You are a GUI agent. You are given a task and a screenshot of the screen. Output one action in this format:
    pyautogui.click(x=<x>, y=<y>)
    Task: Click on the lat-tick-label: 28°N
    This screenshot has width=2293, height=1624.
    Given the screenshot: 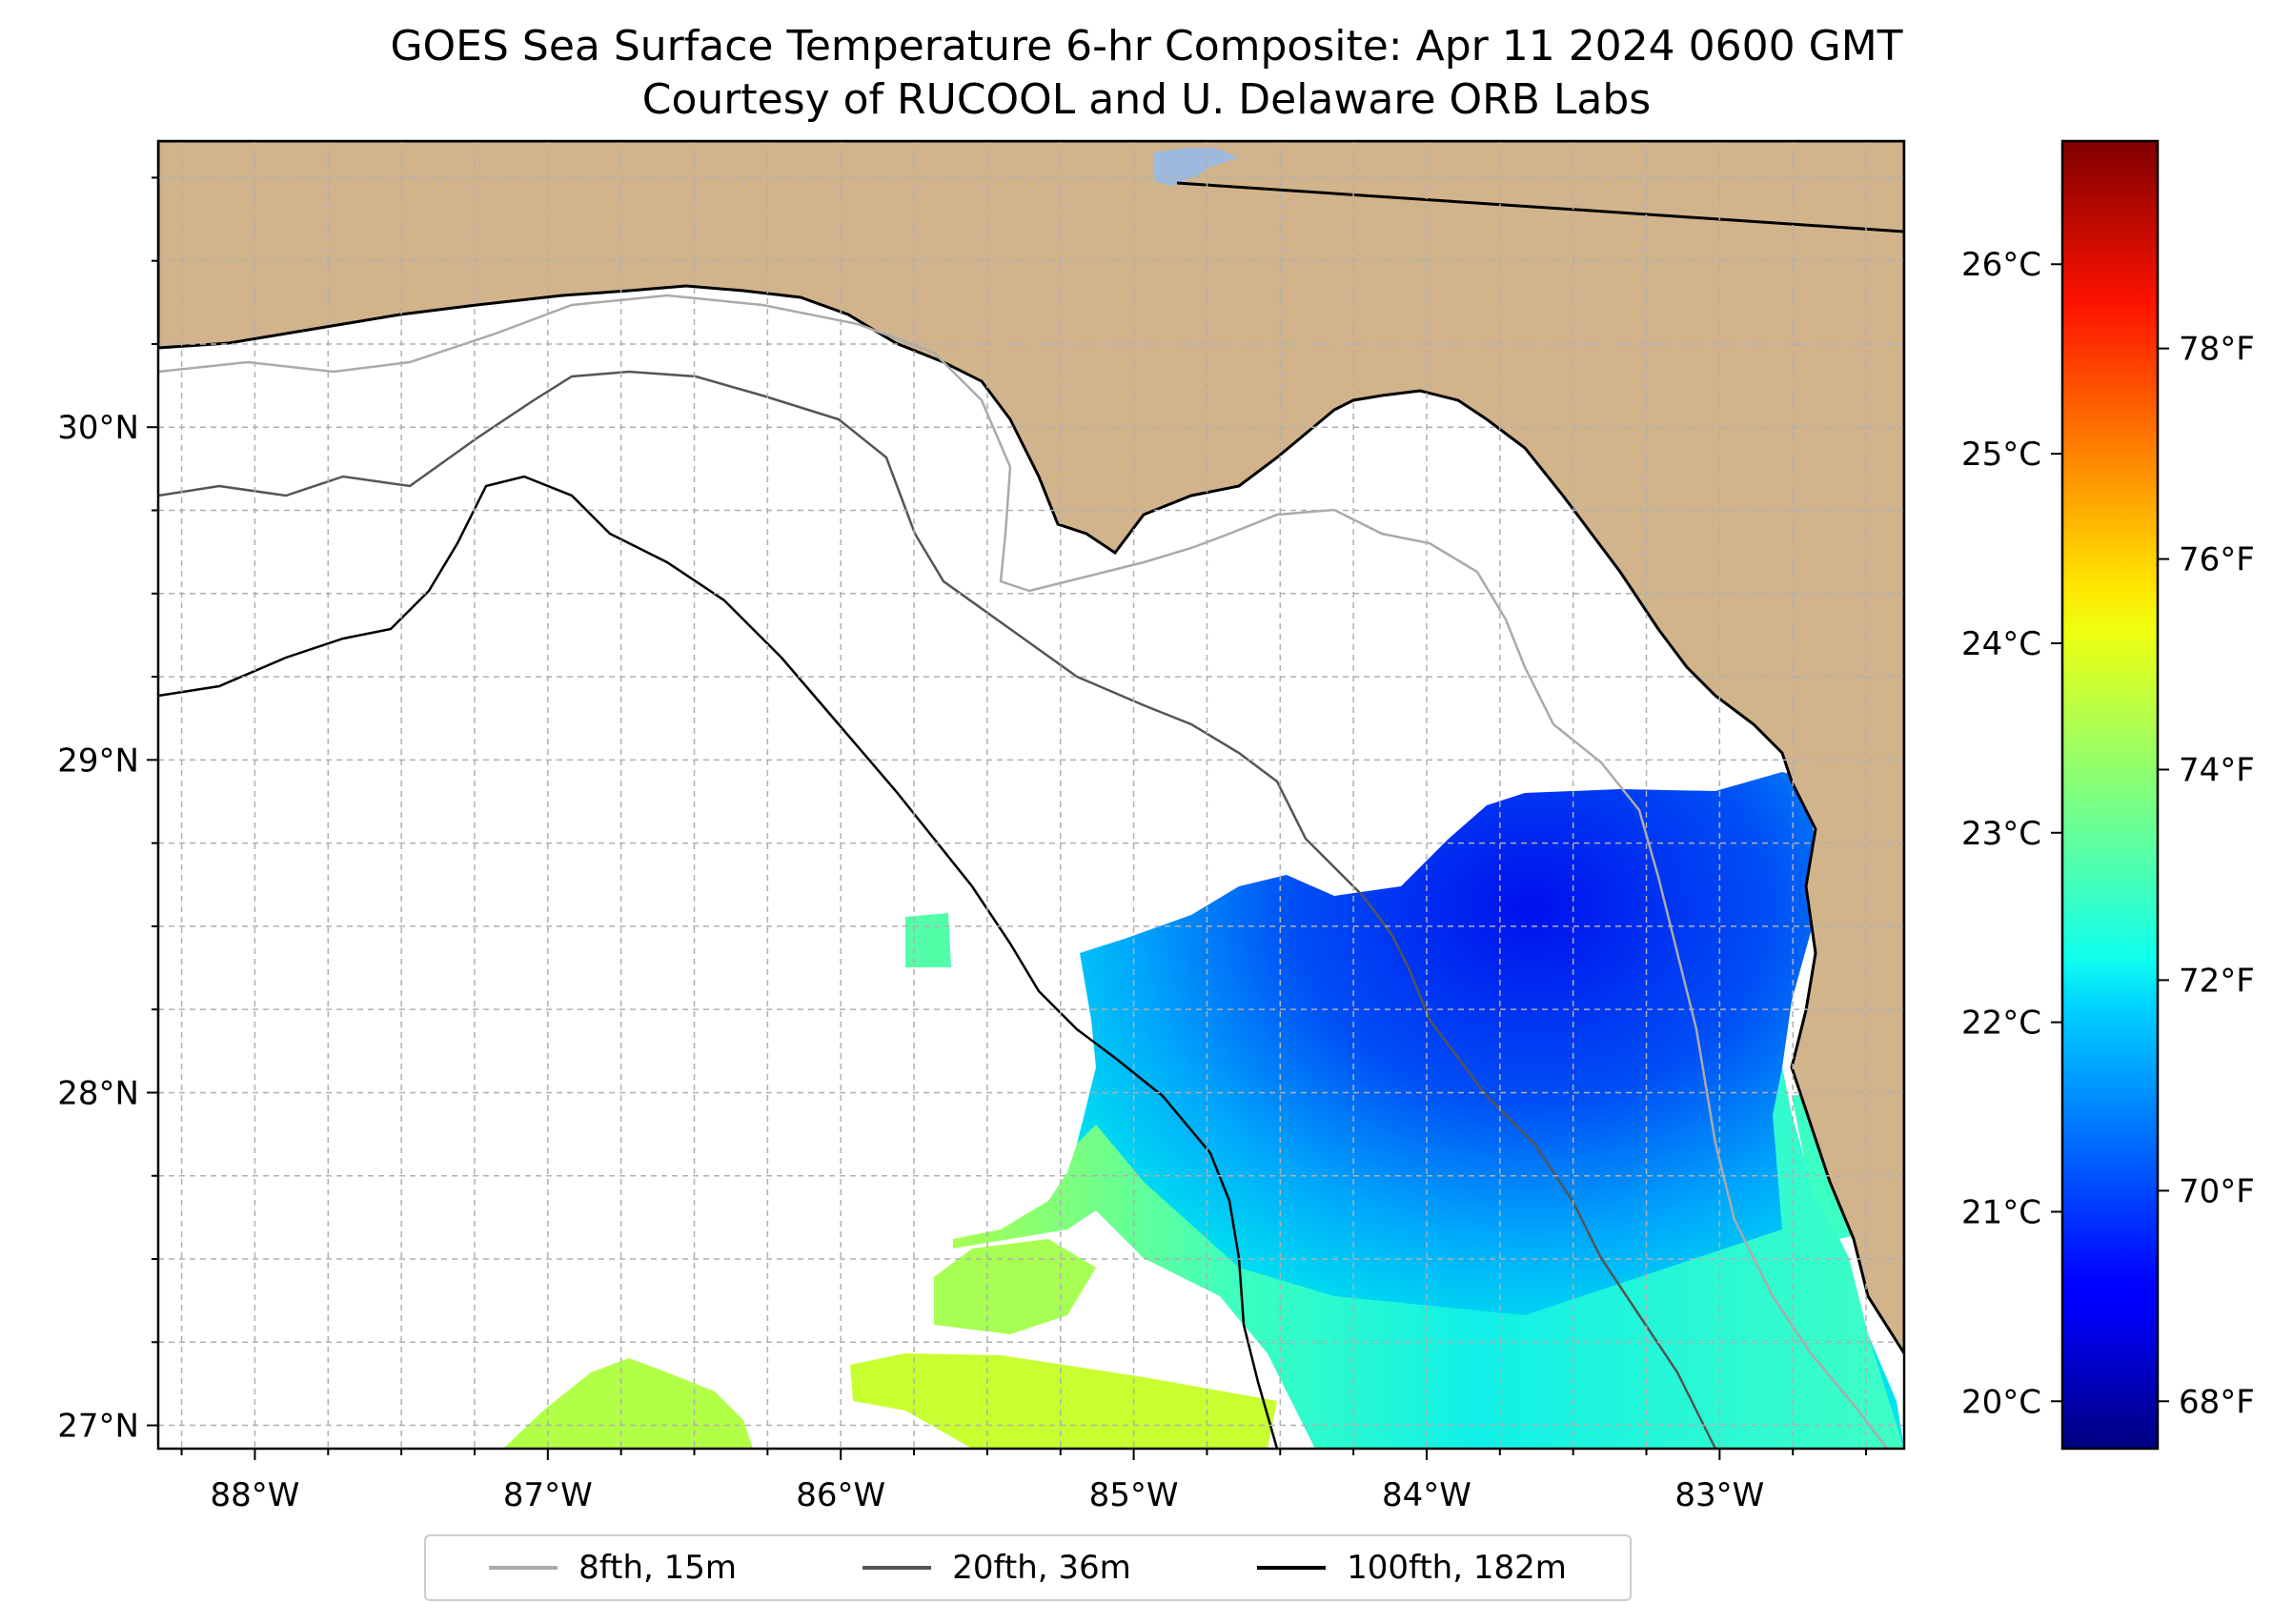 What is the action you would take?
    pyautogui.click(x=98, y=1093)
    